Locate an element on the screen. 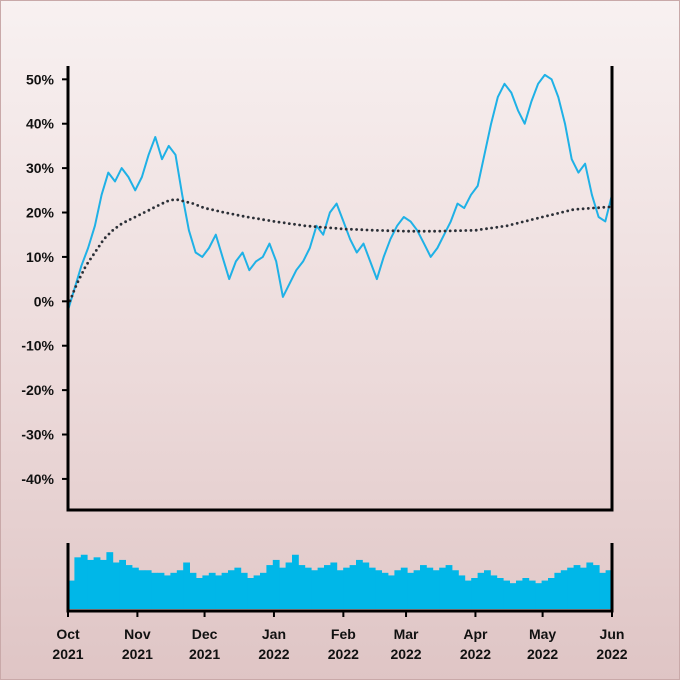 The image size is (680, 680). x-tick-label-8: Jun 2022 is located at coordinates (611, 644).